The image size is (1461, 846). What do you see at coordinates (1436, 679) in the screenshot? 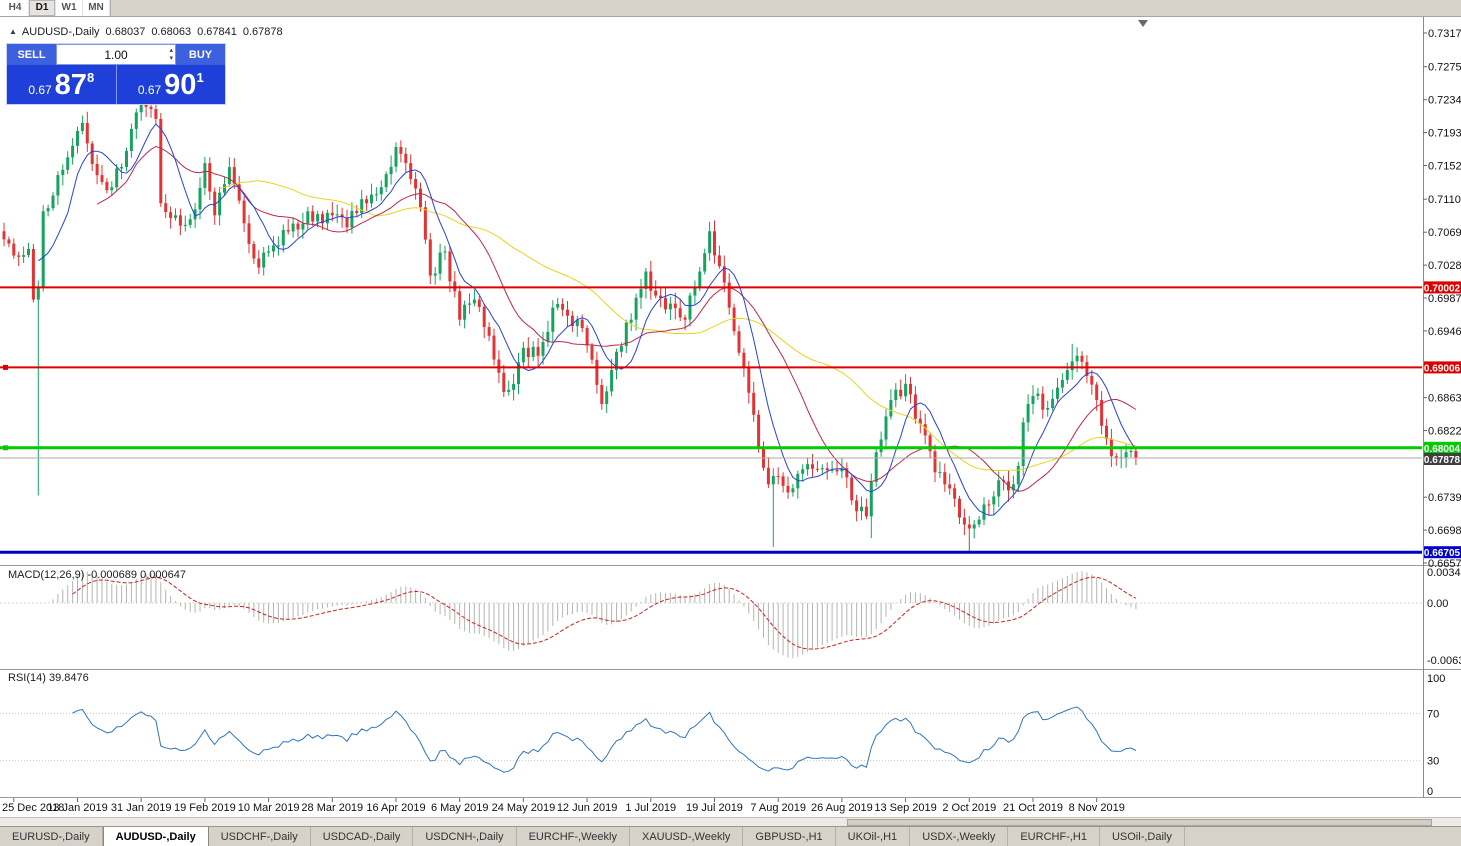
I see `svg-text: 100` at bounding box center [1436, 679].